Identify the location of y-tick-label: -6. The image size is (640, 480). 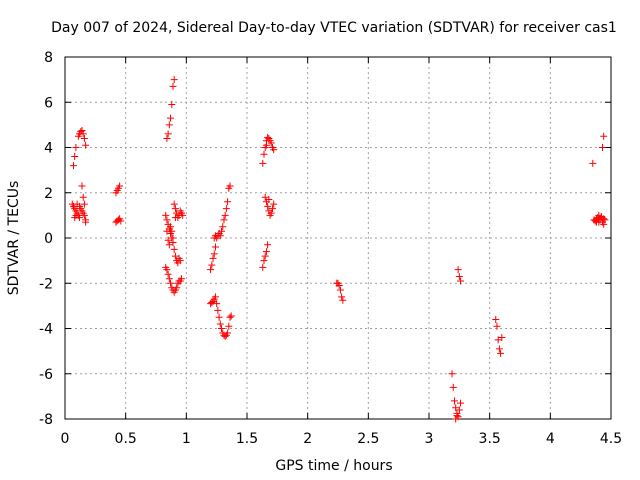
(46, 375).